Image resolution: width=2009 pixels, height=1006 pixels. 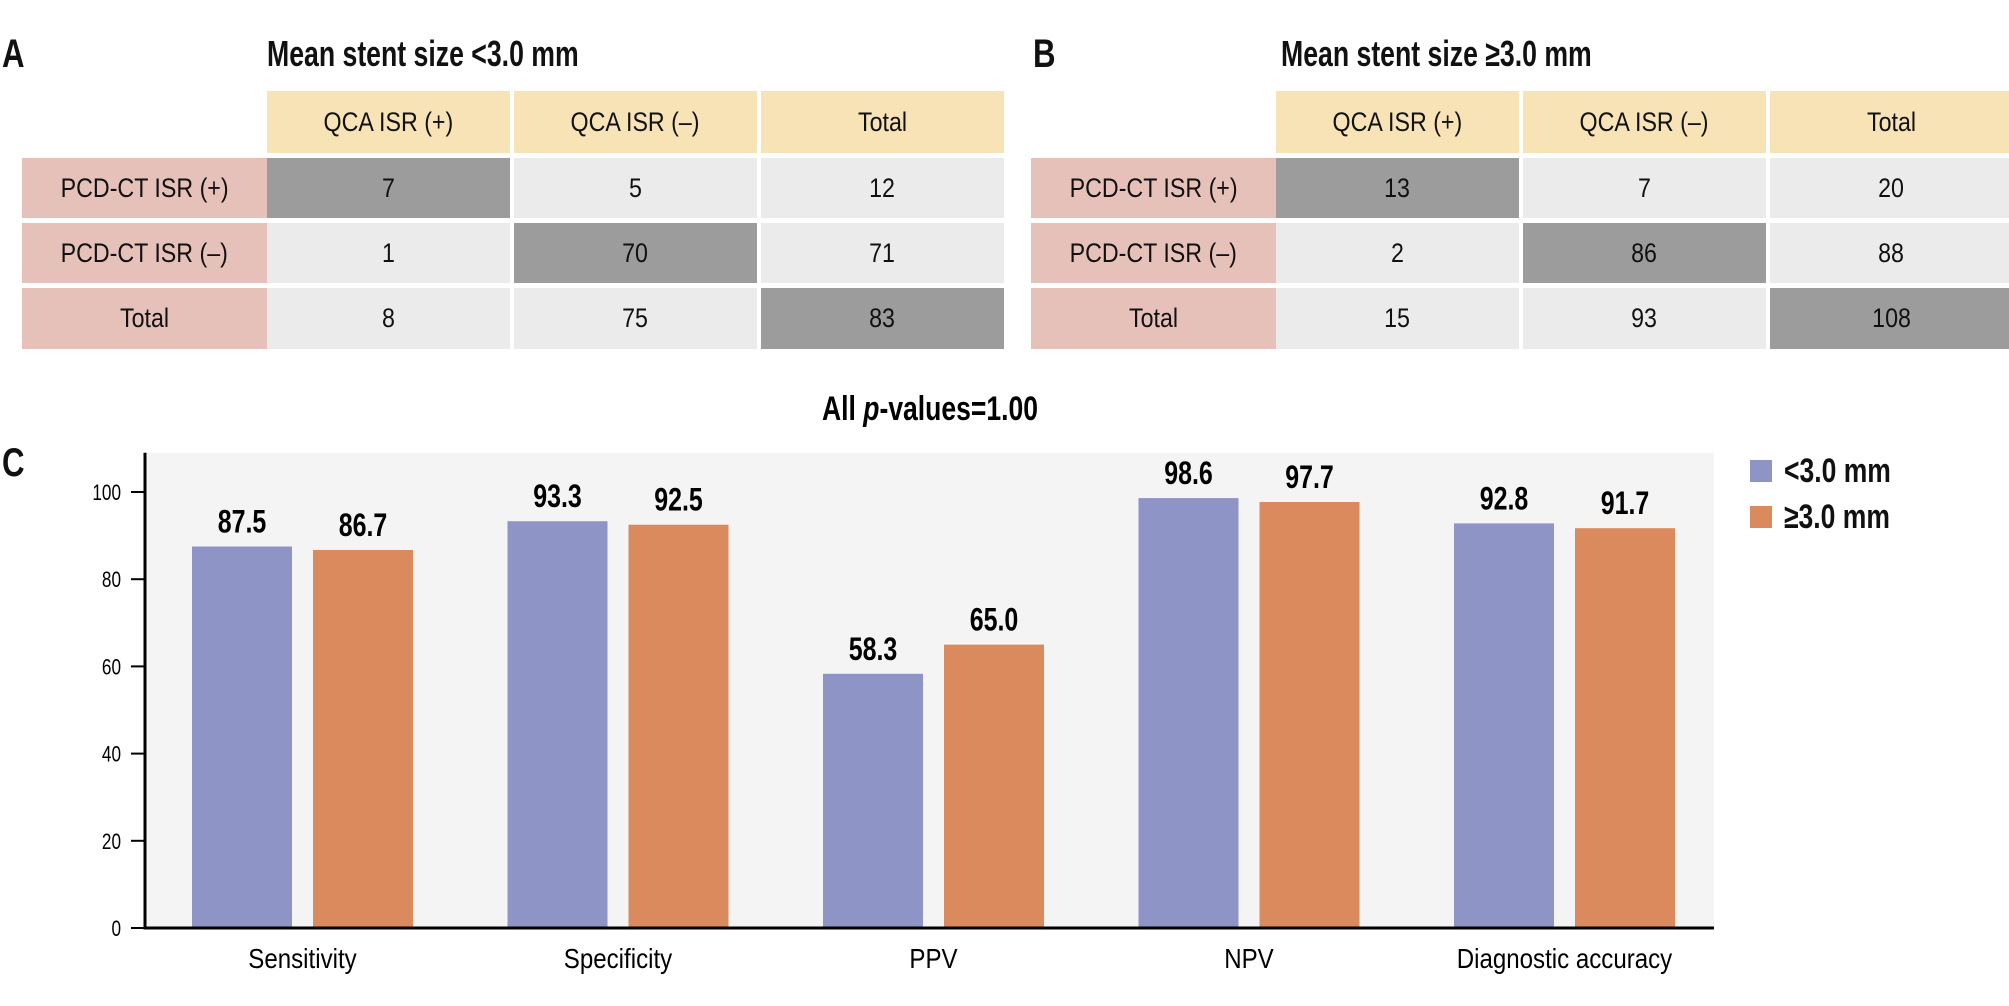 I want to click on table-cell-text: 71, so click(x=882, y=252).